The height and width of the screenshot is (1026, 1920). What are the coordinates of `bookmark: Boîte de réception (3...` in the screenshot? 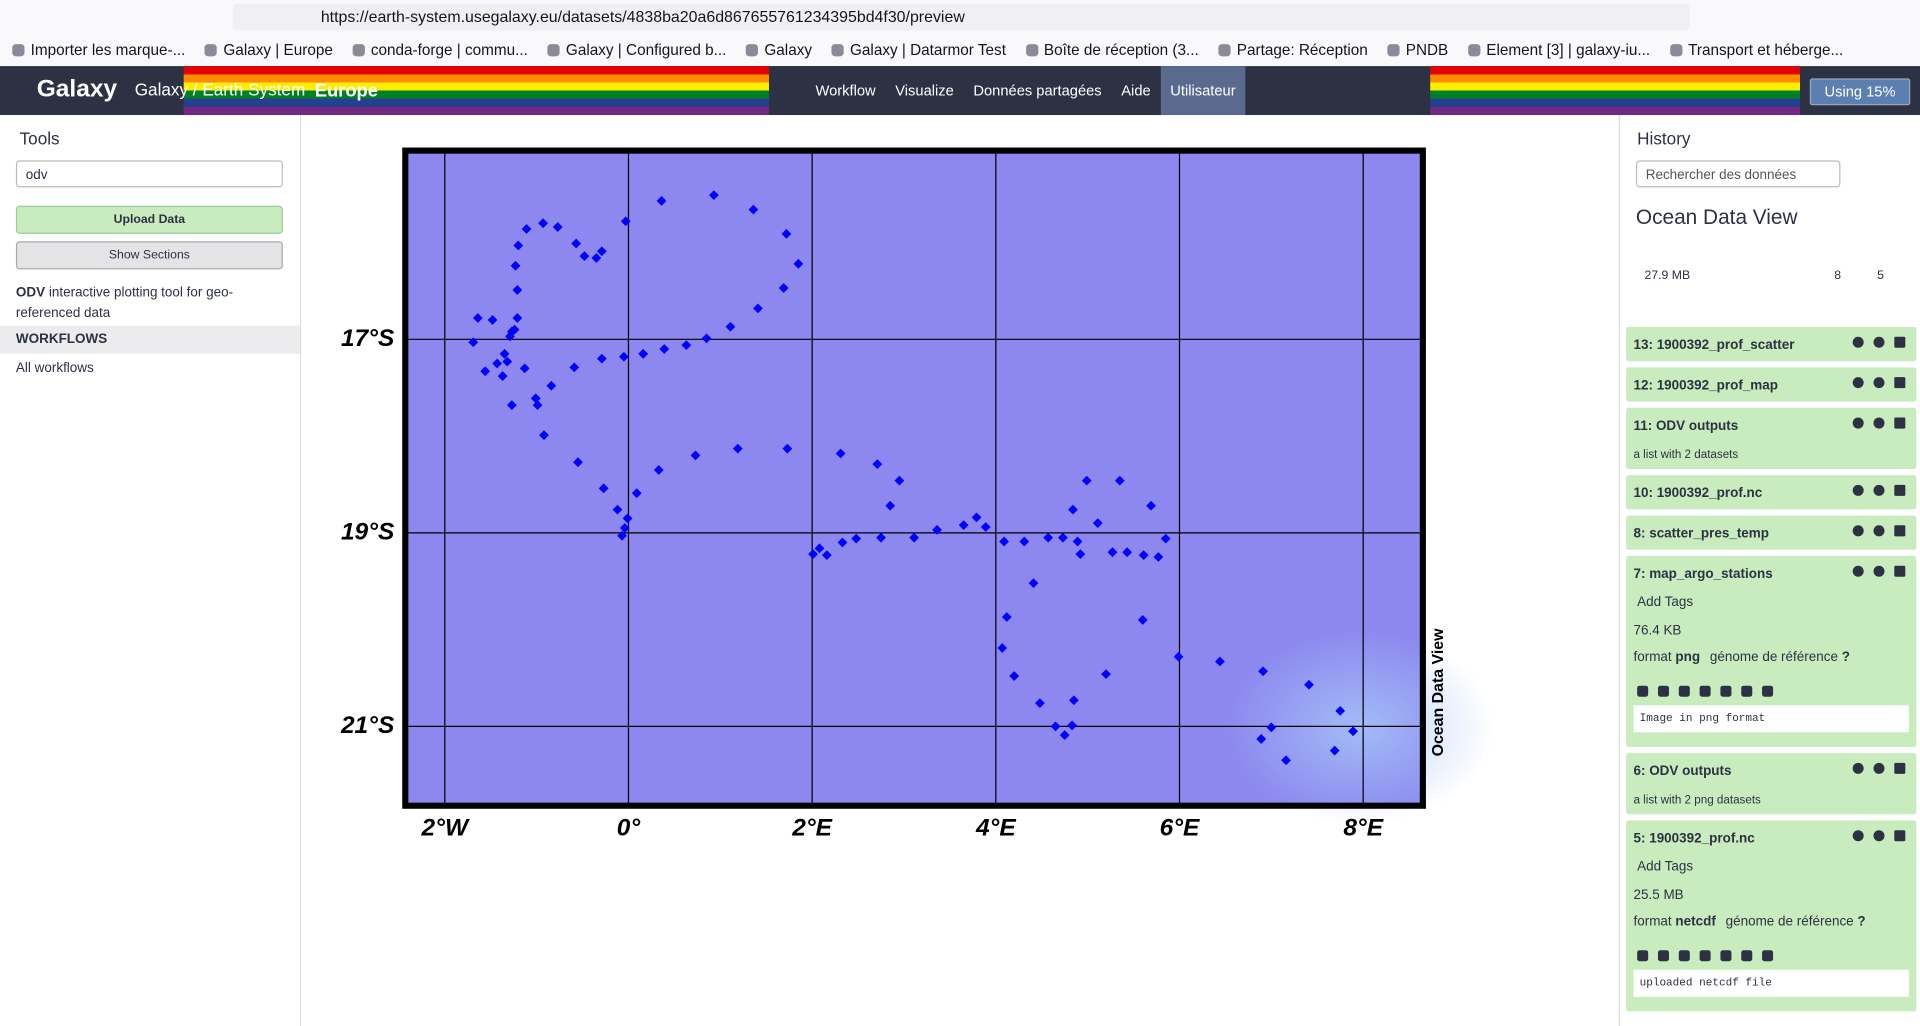 It's located at (1112, 51).